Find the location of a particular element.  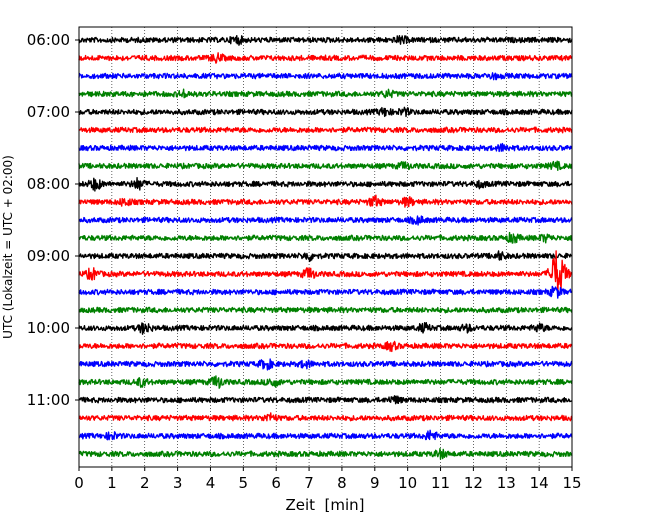

x-axis-label: Zeit [min] is located at coordinates (324, 505).